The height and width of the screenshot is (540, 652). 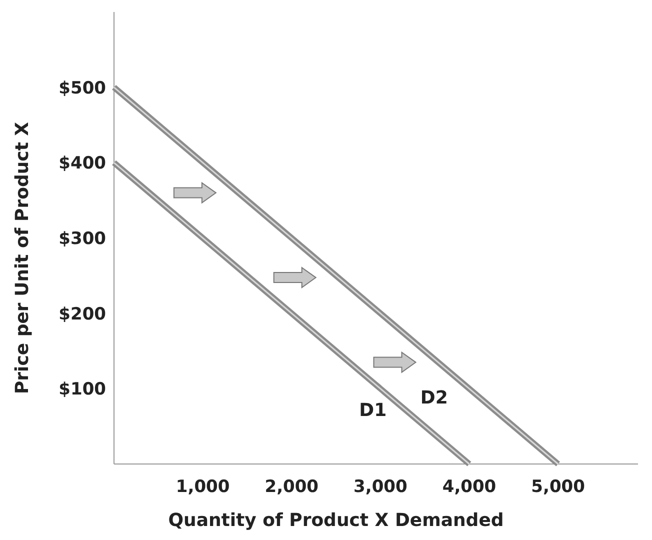 What do you see at coordinates (291, 487) in the screenshot?
I see `x-tick-label: 2,000` at bounding box center [291, 487].